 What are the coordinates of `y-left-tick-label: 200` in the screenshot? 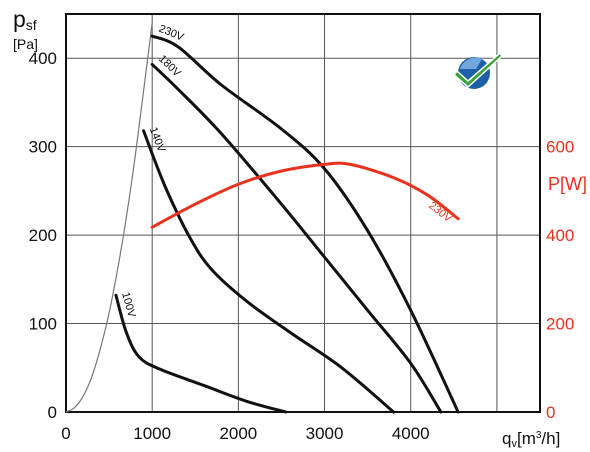 It's located at (43, 235).